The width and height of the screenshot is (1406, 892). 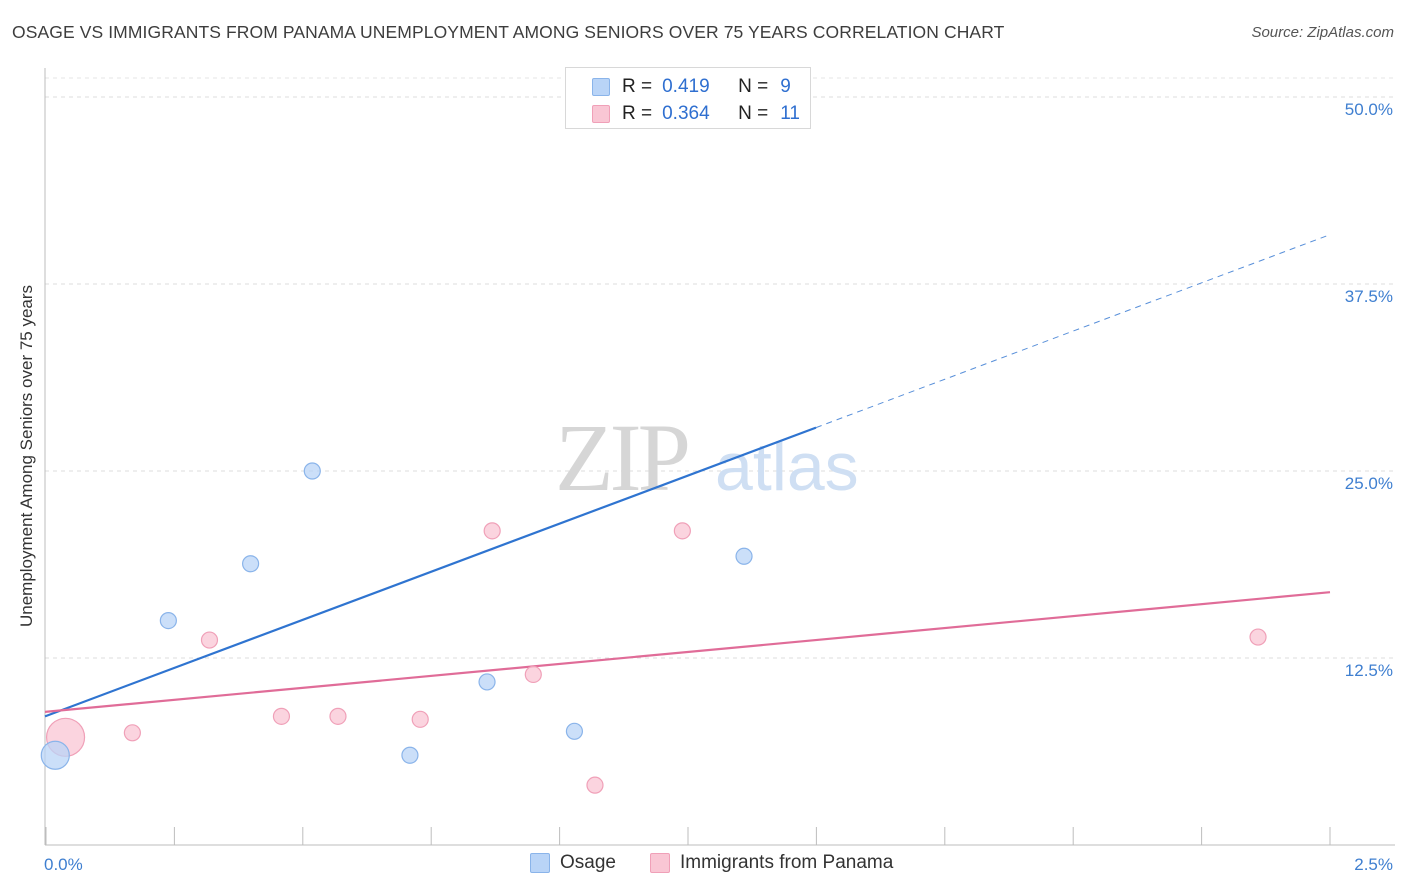 I want to click on trend-line-osage-extension, so click(x=1073, y=331).